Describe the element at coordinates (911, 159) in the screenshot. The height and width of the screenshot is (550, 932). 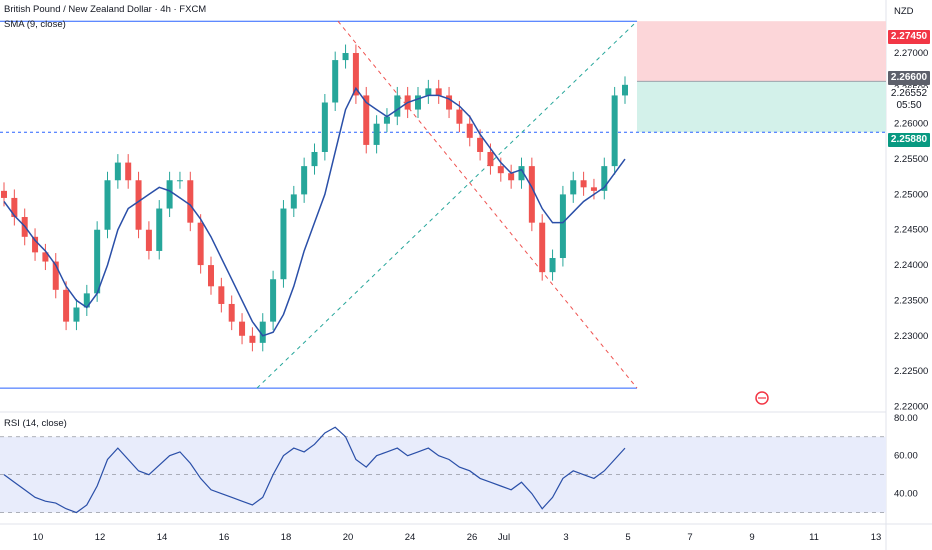
I see `price-axis-label: 2.25500` at that location.